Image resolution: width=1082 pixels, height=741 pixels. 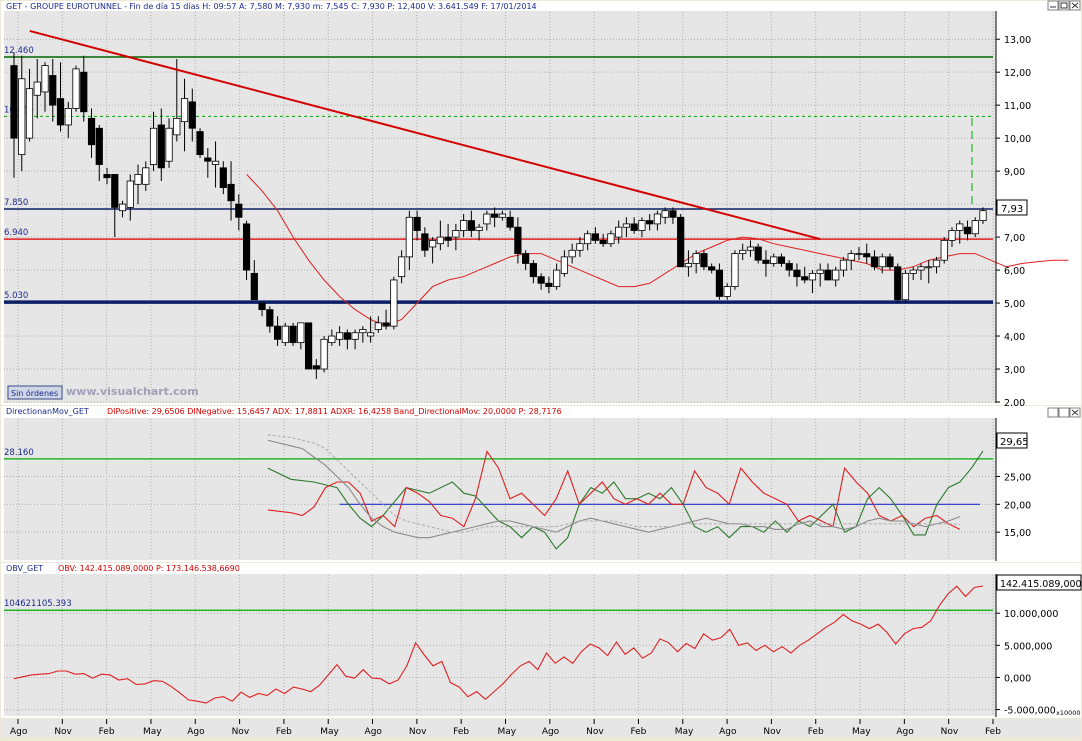 I want to click on dmi-series, so click(x=625, y=492).